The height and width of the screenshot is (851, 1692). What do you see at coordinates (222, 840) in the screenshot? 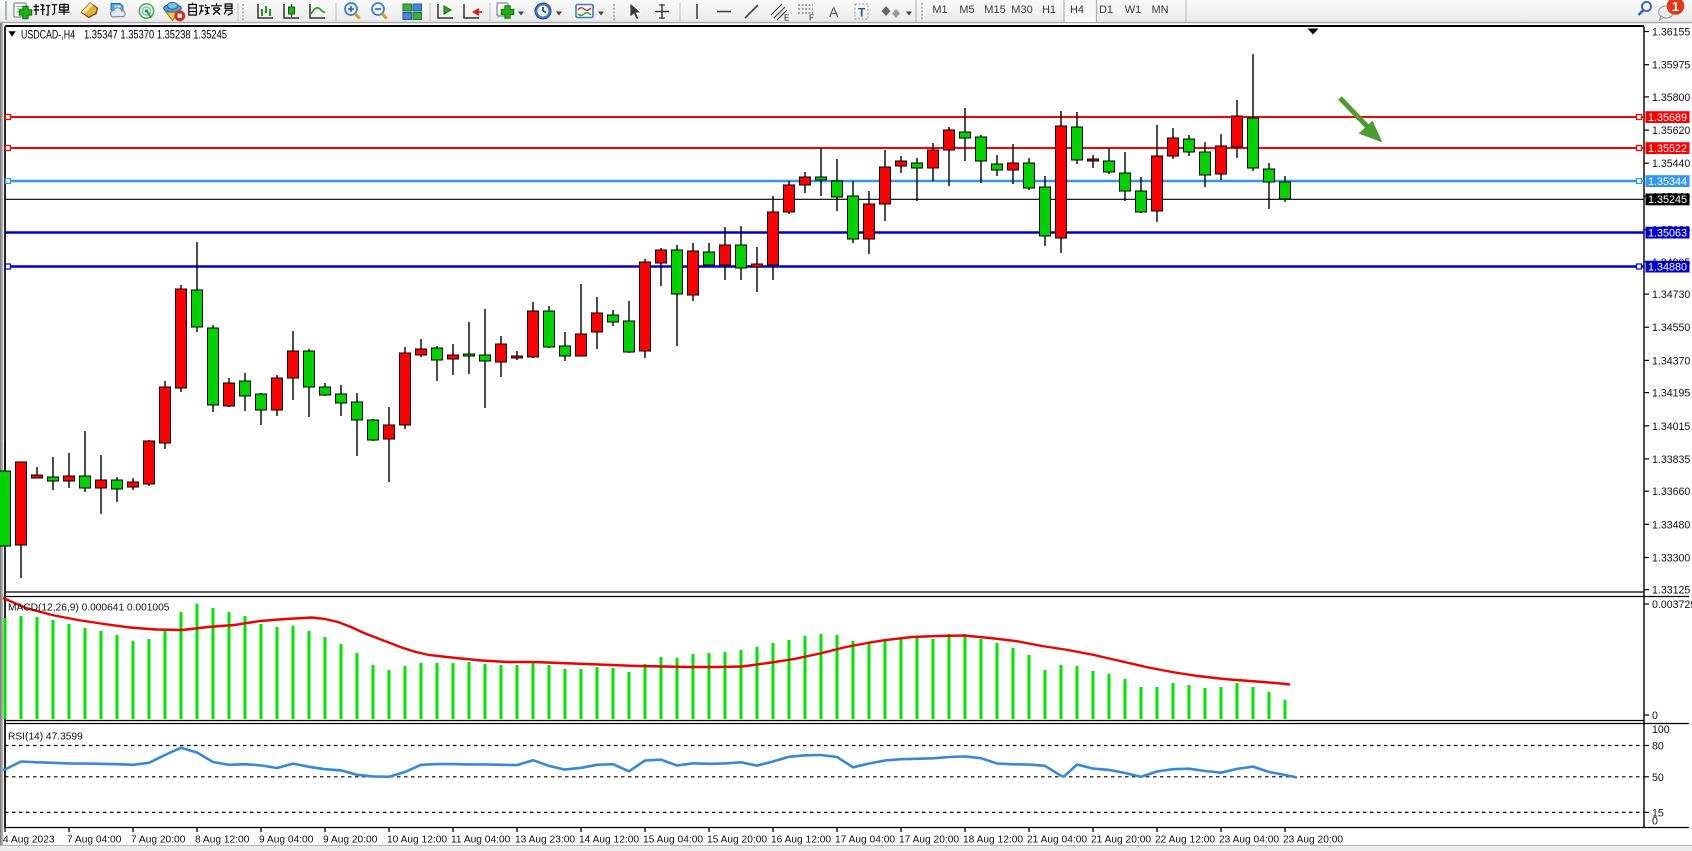
I see `svg-text: 8 Aug 12:00` at bounding box center [222, 840].